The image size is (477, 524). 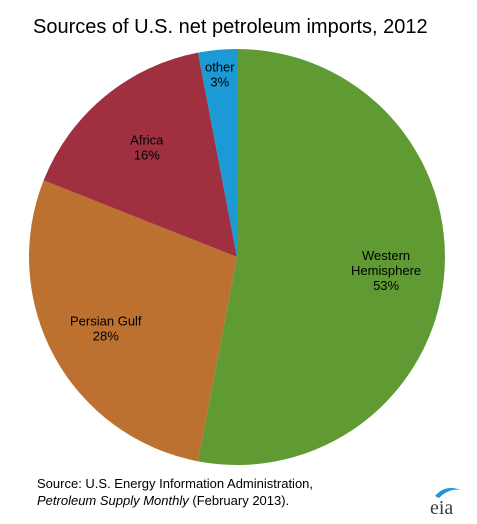 I want to click on slice-value-label: 28%, so click(x=106, y=336).